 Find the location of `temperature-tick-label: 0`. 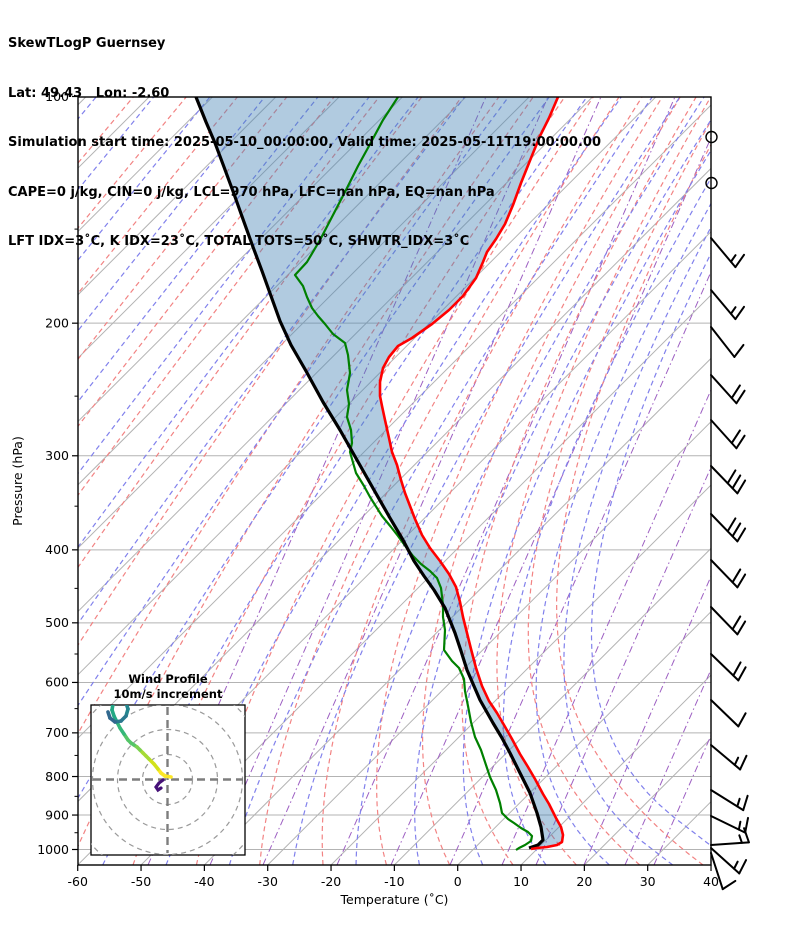

temperature-tick-label: 0 is located at coordinates (458, 881).